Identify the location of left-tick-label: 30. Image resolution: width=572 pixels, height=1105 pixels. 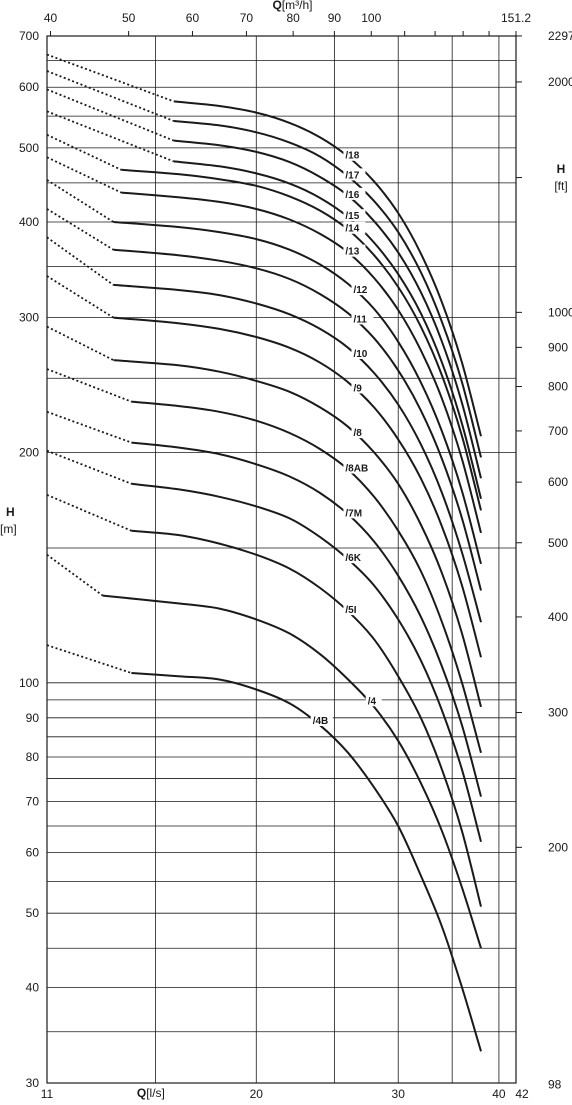
(33, 1083).